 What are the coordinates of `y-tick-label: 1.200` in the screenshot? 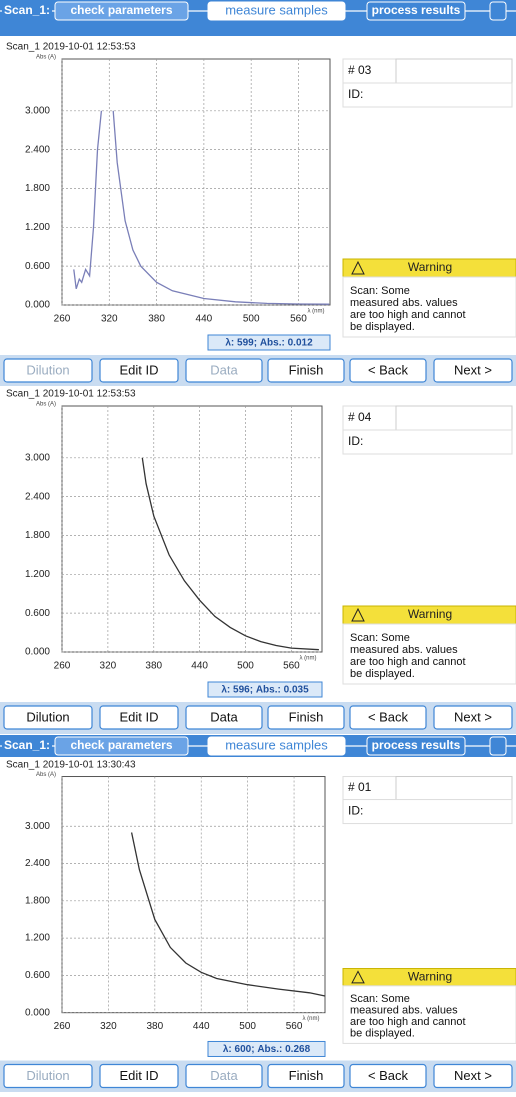 It's located at (37, 938).